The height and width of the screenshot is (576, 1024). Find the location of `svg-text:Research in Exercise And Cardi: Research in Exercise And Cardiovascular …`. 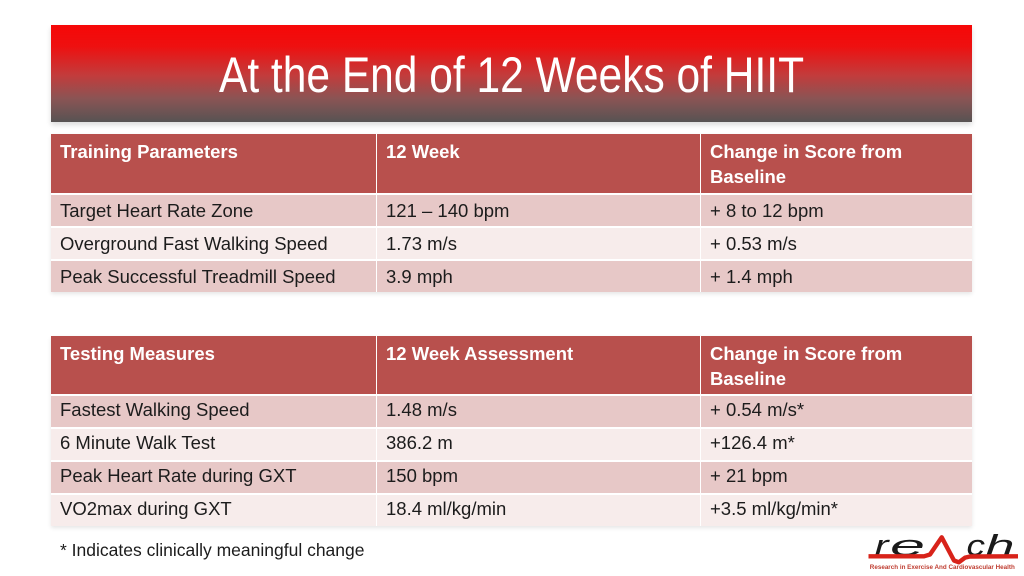

svg-text:Research in Exercise And Cardi: Research in Exercise And Cardiovascular … is located at coordinates (942, 567).